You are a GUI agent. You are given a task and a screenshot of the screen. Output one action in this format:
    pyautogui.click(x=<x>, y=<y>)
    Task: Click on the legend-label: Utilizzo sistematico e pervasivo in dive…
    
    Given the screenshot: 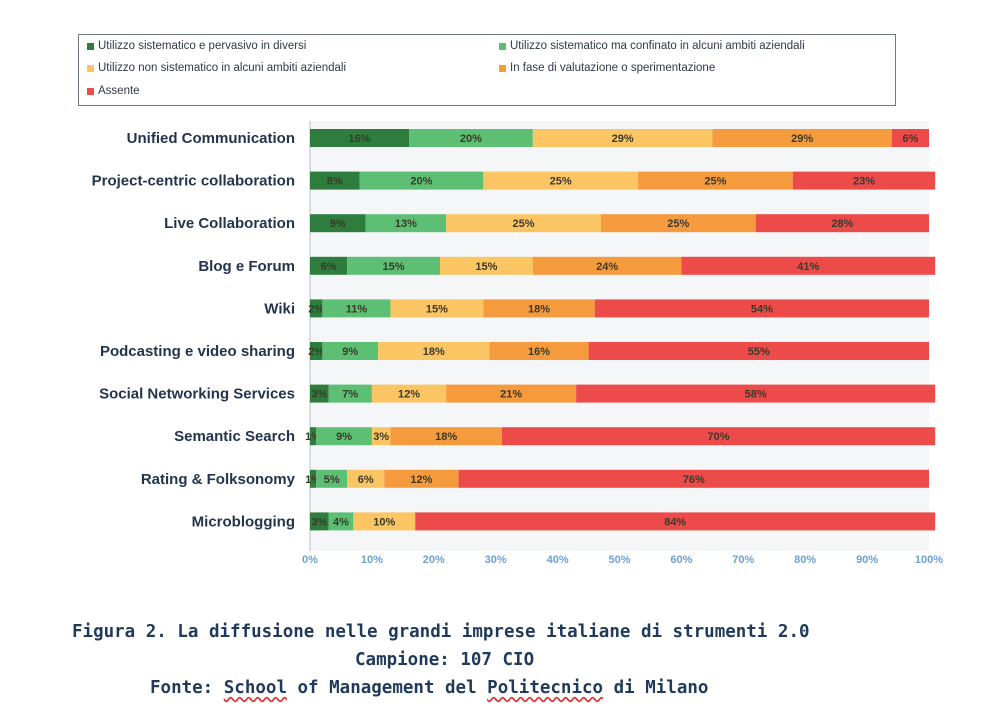 What is the action you would take?
    pyautogui.click(x=202, y=46)
    